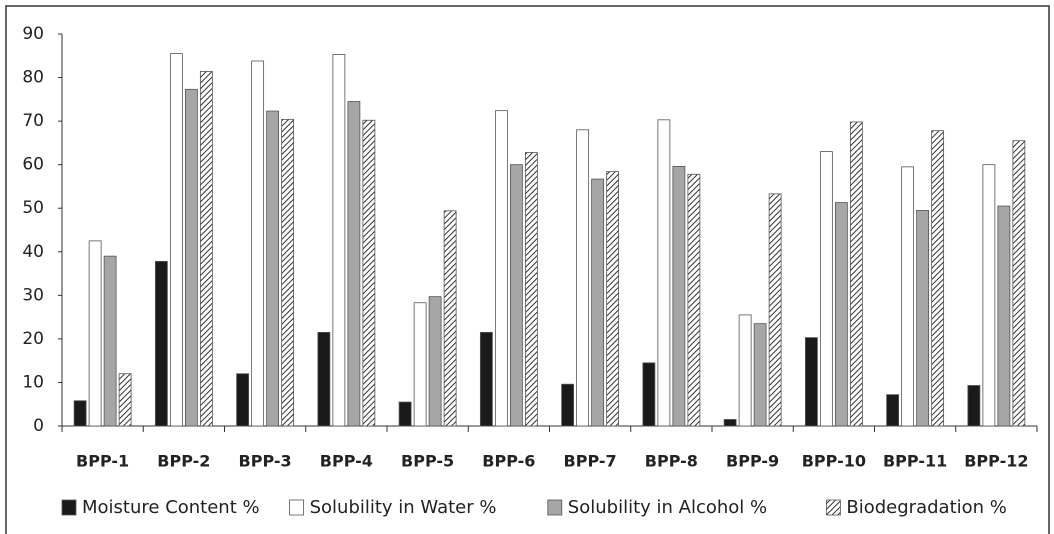 This screenshot has height=534, width=1054. What do you see at coordinates (33, 208) in the screenshot?
I see `y-tick-label: 50` at bounding box center [33, 208].